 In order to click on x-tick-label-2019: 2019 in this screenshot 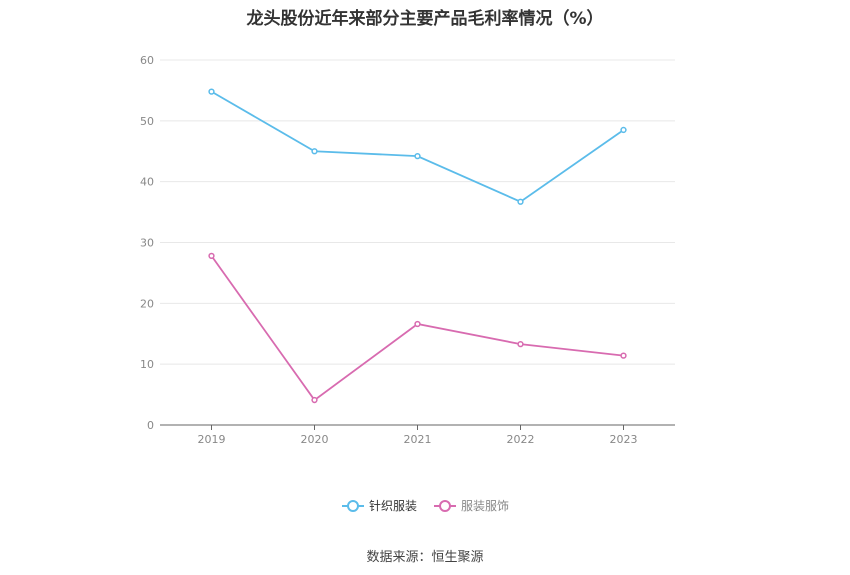, I will do `click(212, 439)`.